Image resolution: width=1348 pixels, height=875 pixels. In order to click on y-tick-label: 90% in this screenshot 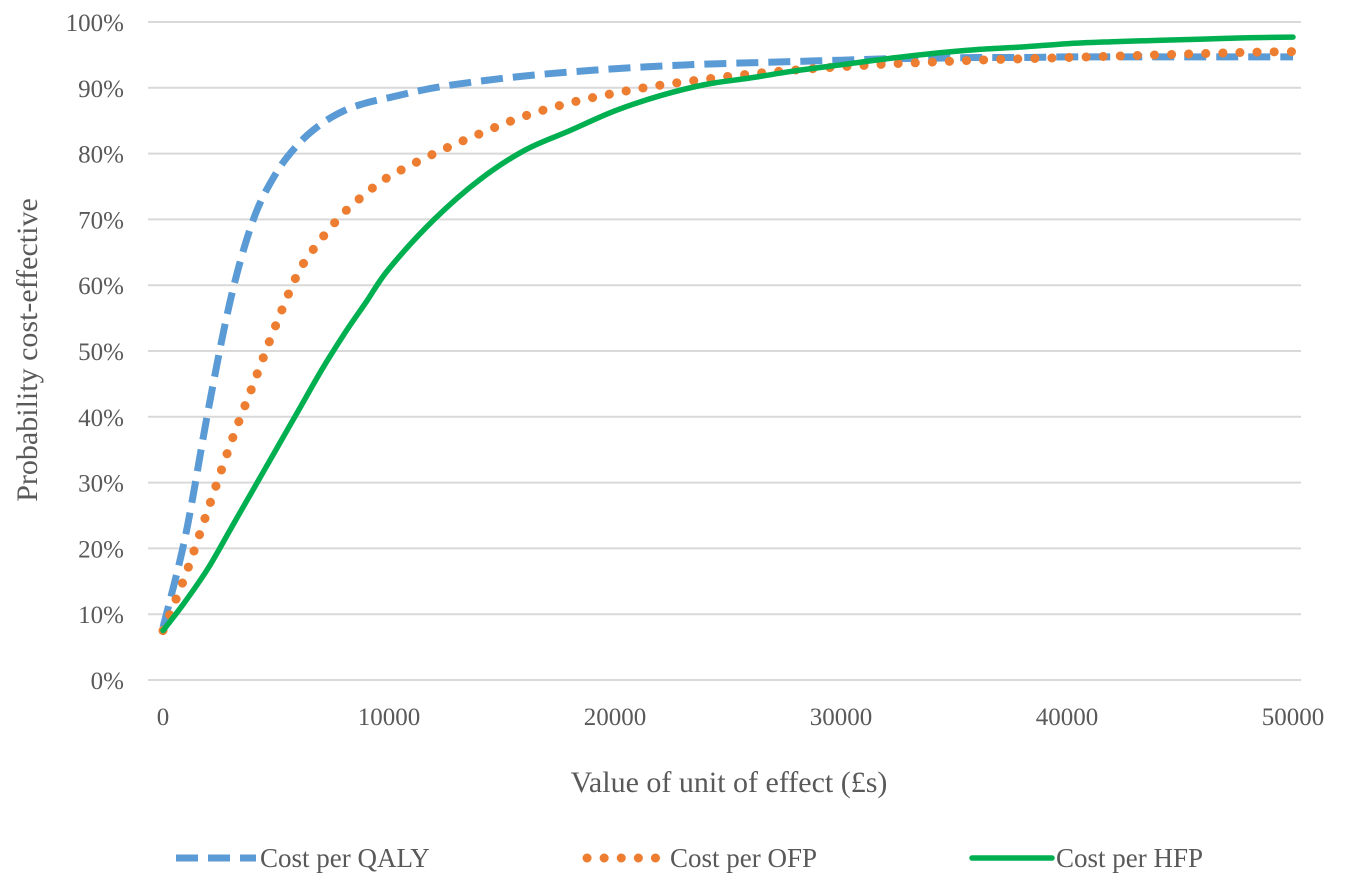, I will do `click(101, 89)`.